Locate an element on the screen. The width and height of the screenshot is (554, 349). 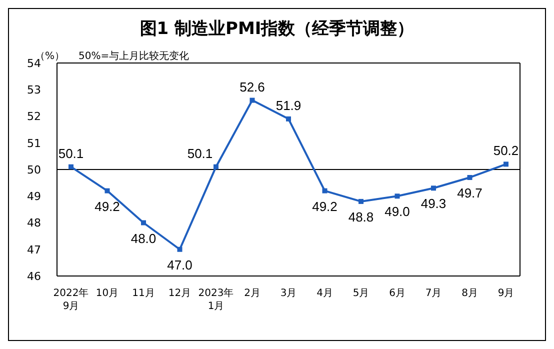
text: 50.2 is located at coordinates (506, 150).